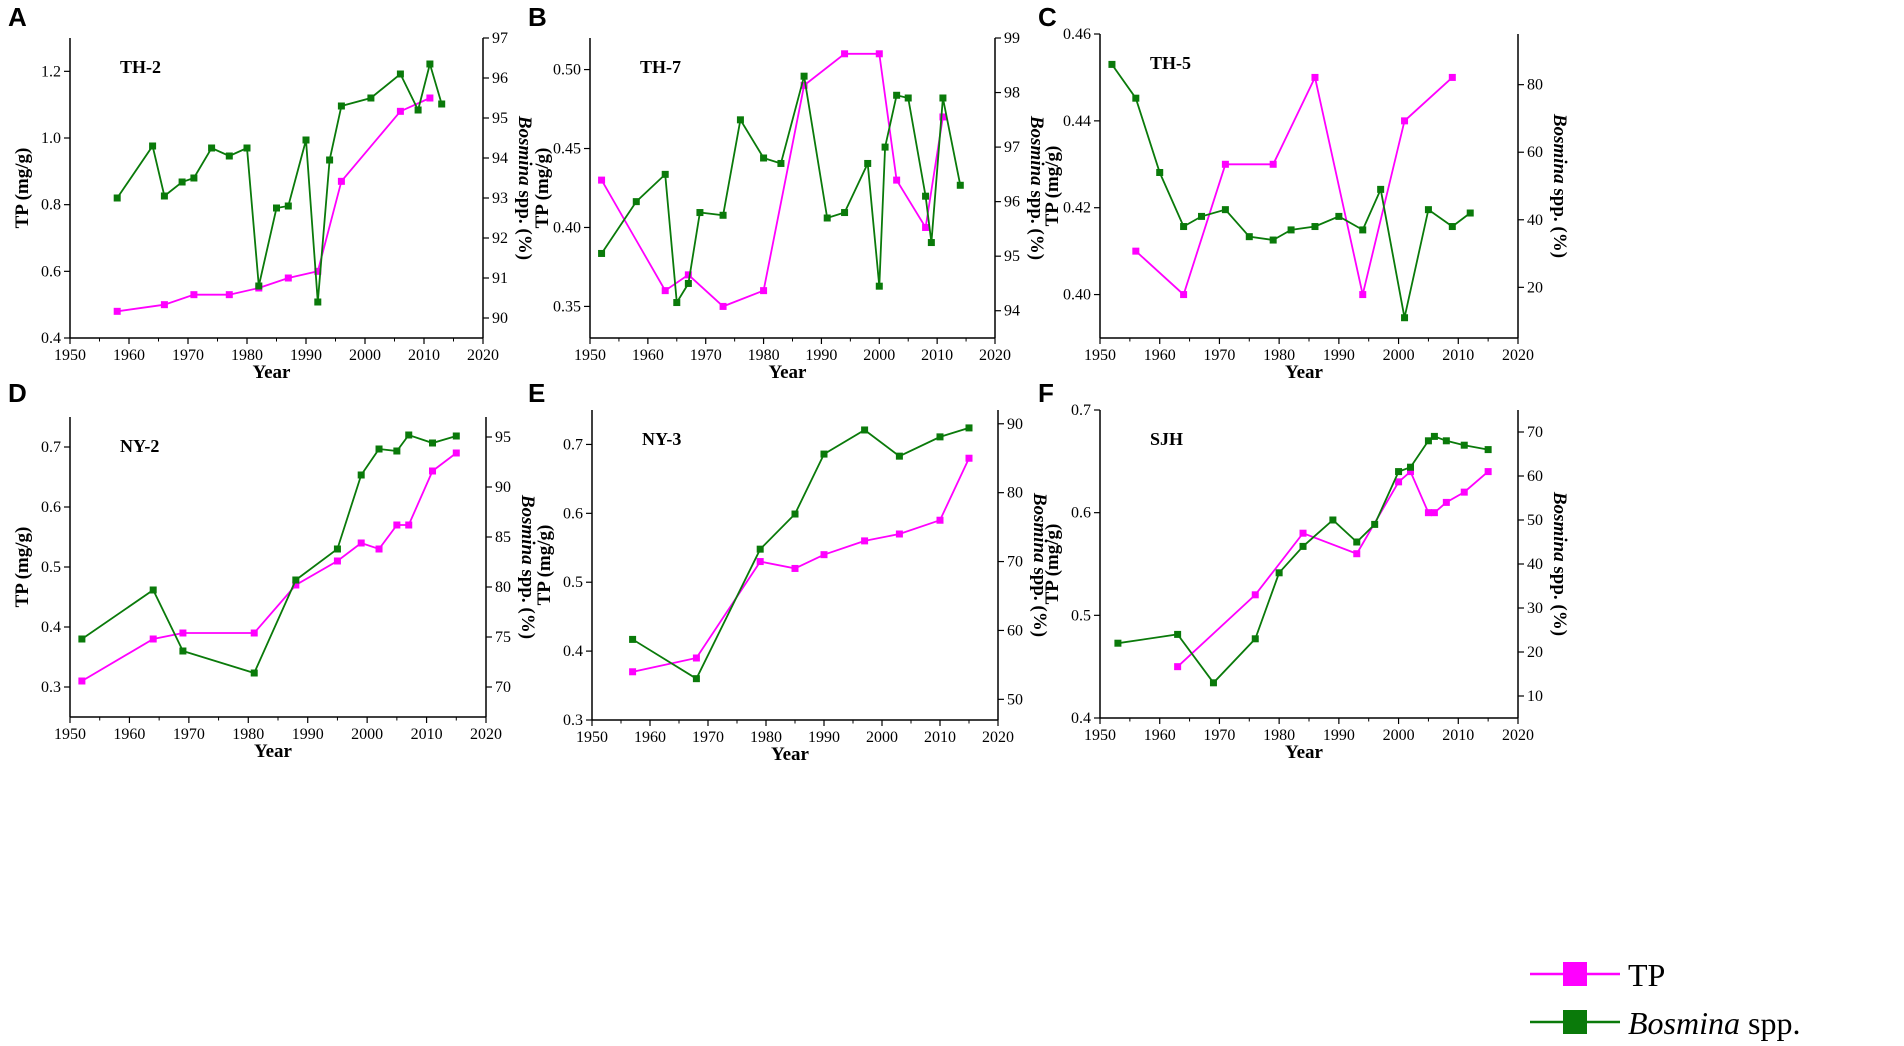 Image resolution: width=1904 pixels, height=1046 pixels. I want to click on legend-bosmina-marker, so click(1575, 1022).